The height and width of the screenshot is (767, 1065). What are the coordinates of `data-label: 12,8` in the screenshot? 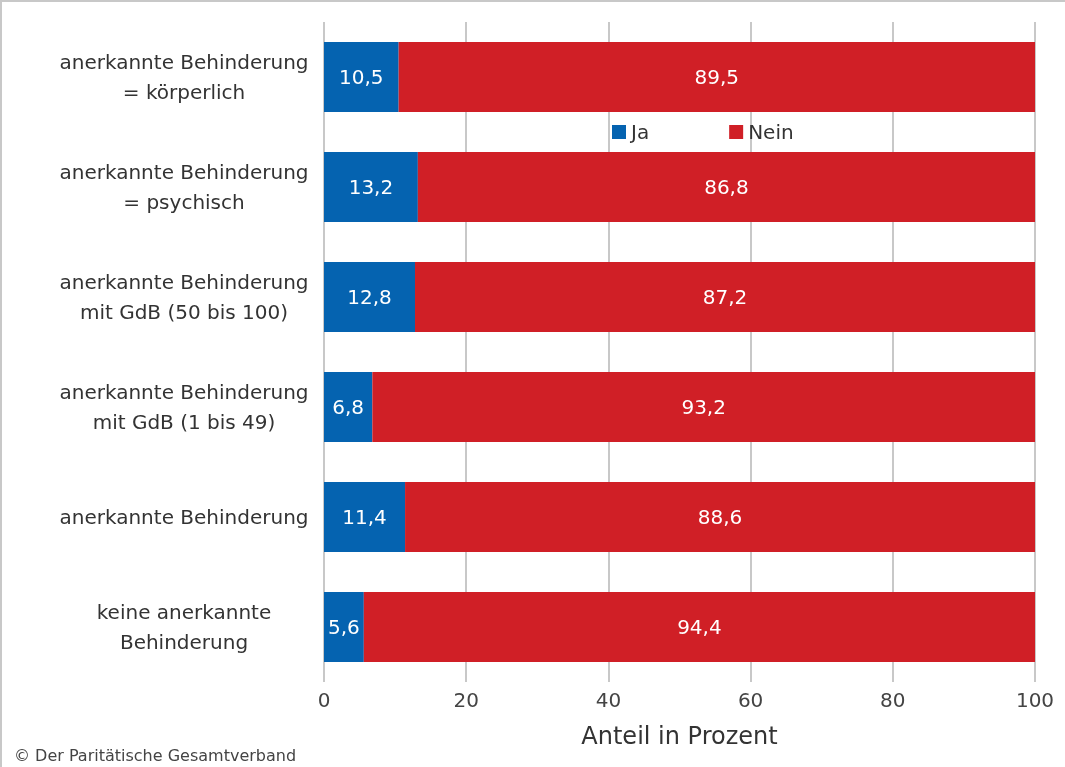 It's located at (369, 297).